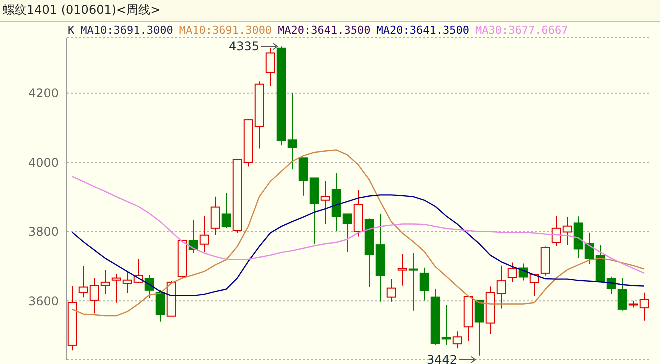  What do you see at coordinates (43, 163) in the screenshot?
I see `y-tick-label: 4000` at bounding box center [43, 163].